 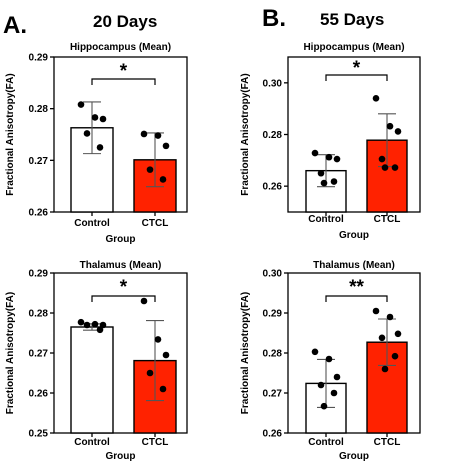 I want to click on panel-letter-b: B., so click(x=274, y=18).